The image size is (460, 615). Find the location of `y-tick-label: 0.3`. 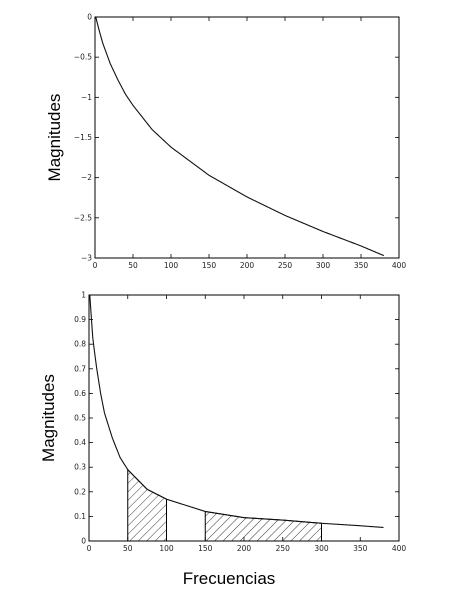

y-tick-label: 0.3 is located at coordinates (80, 467).